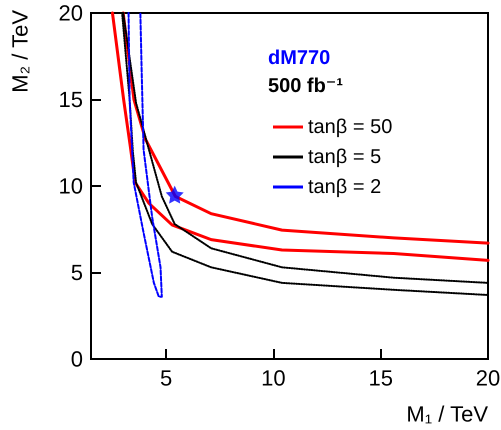 The height and width of the screenshot is (430, 501). What do you see at coordinates (488, 378) in the screenshot?
I see `x-tick-label: 20` at bounding box center [488, 378].